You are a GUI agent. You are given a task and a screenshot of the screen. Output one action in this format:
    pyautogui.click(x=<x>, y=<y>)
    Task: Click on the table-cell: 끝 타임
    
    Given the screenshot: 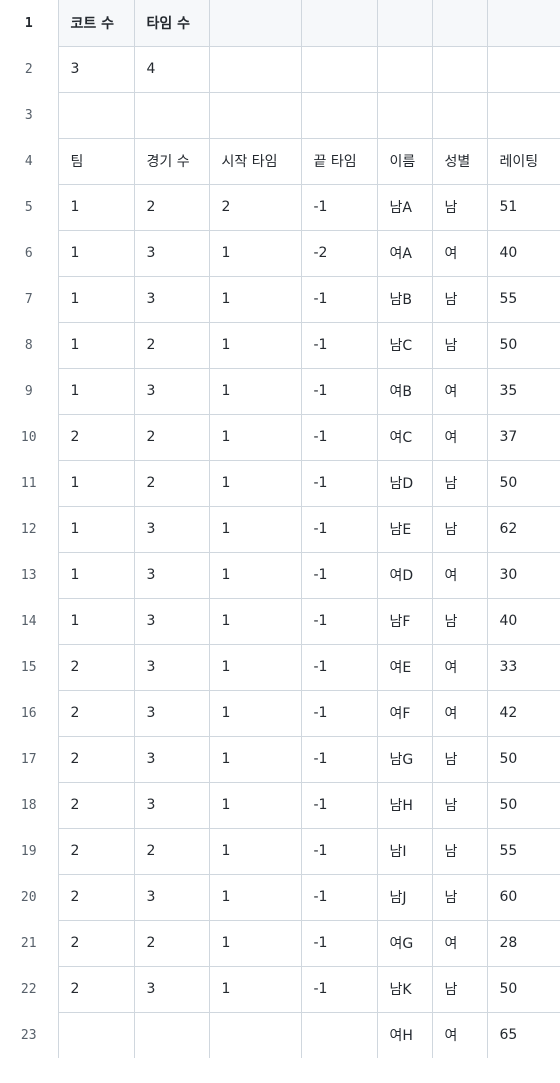 What is the action you would take?
    pyautogui.click(x=339, y=161)
    